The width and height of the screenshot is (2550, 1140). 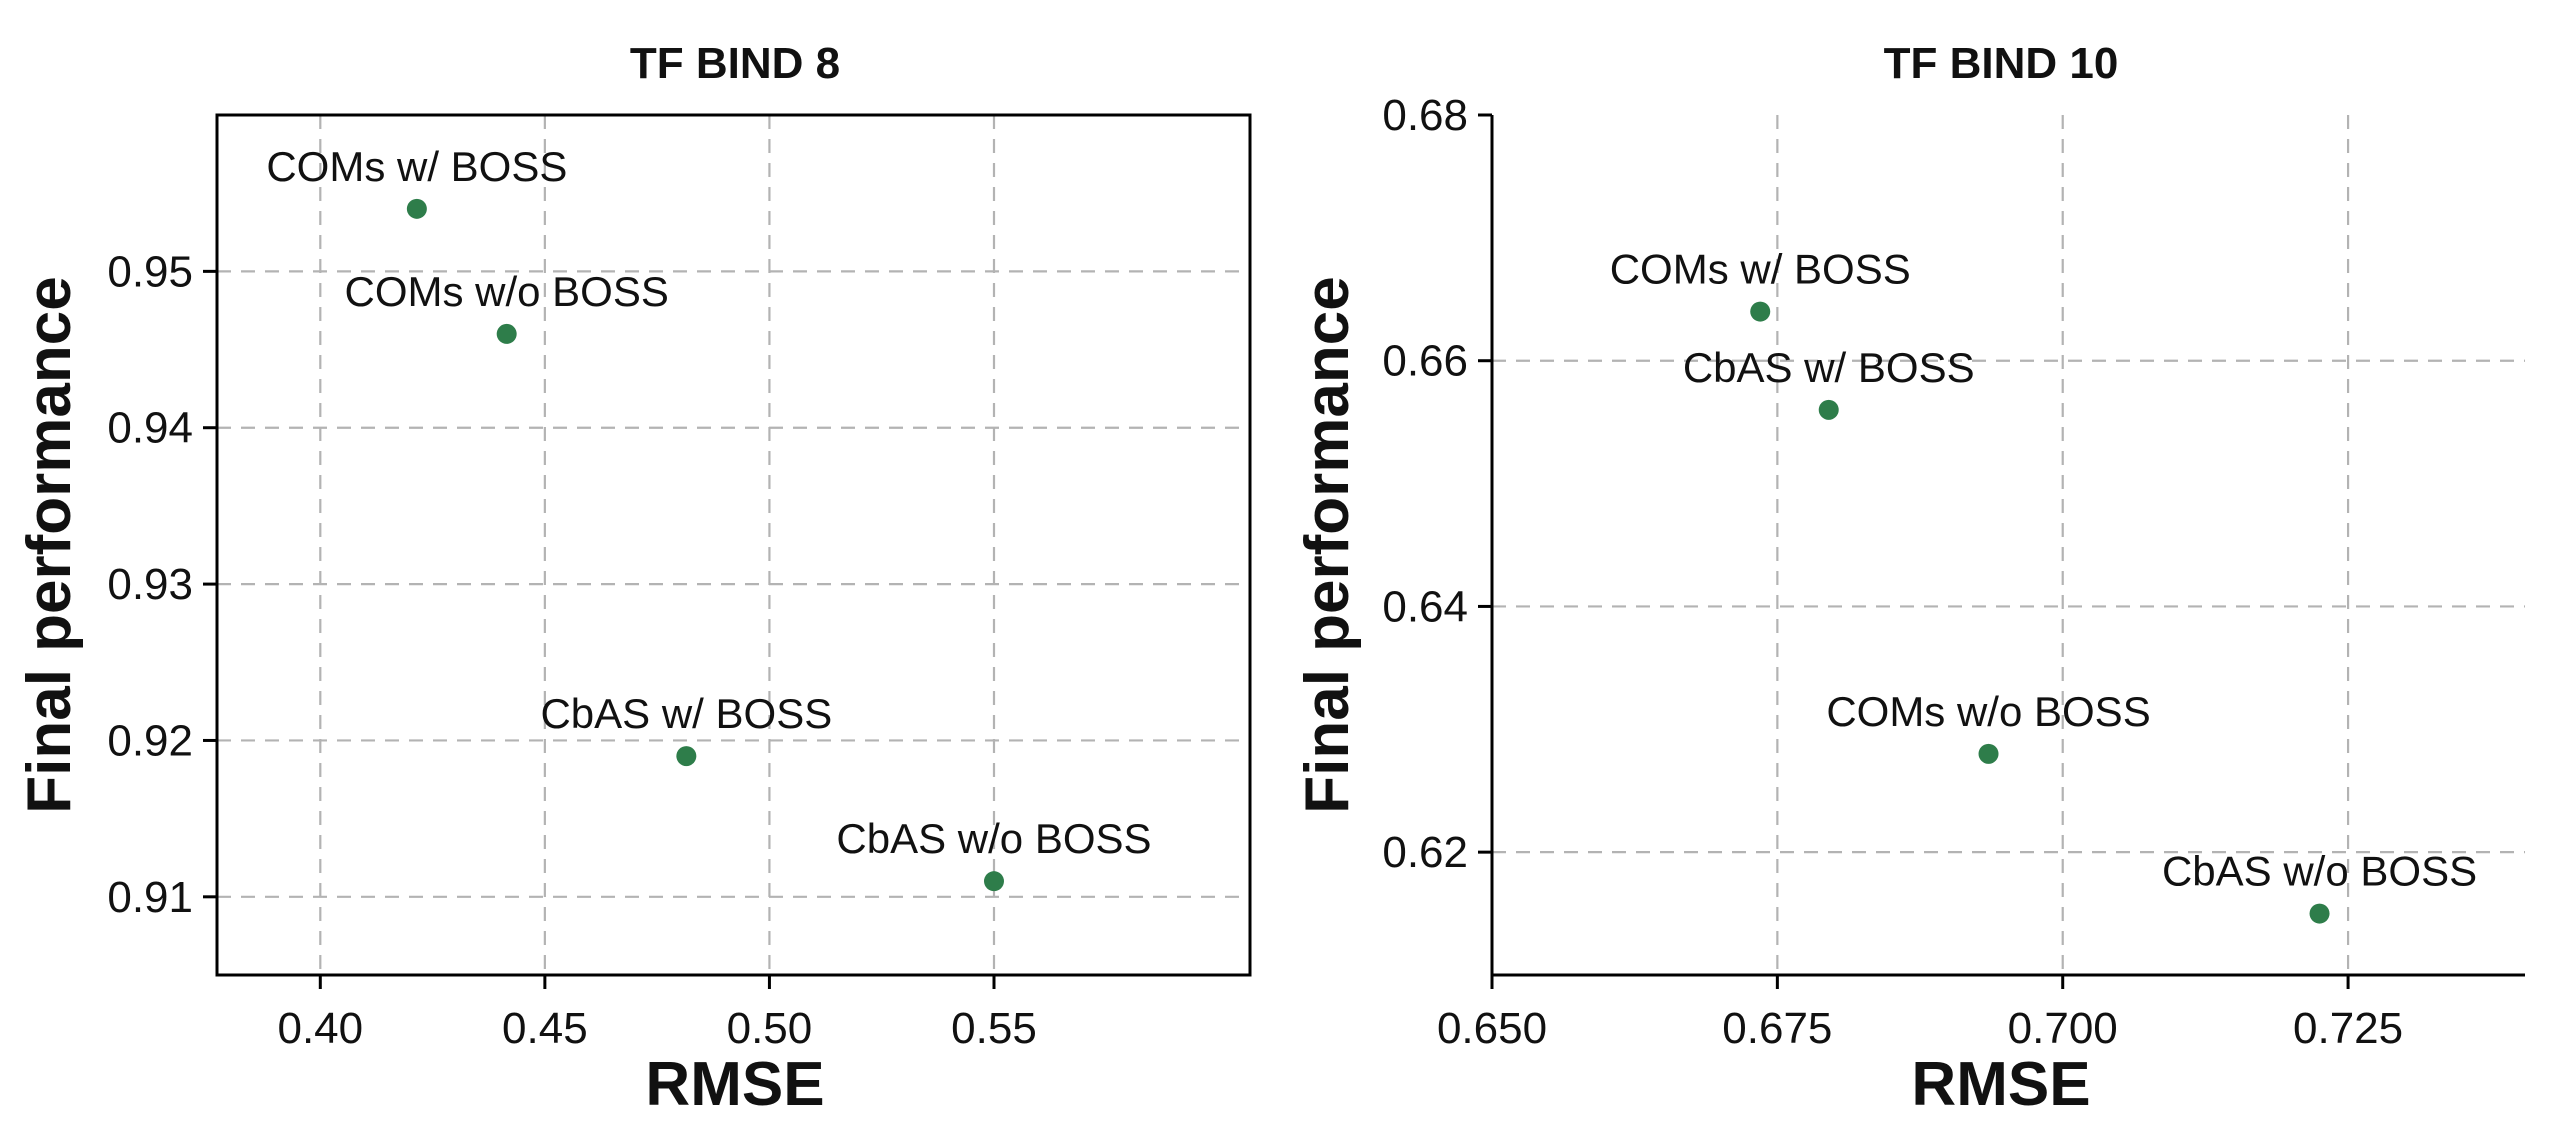 I want to click on y-tick-label: 0.92, so click(x=150, y=740).